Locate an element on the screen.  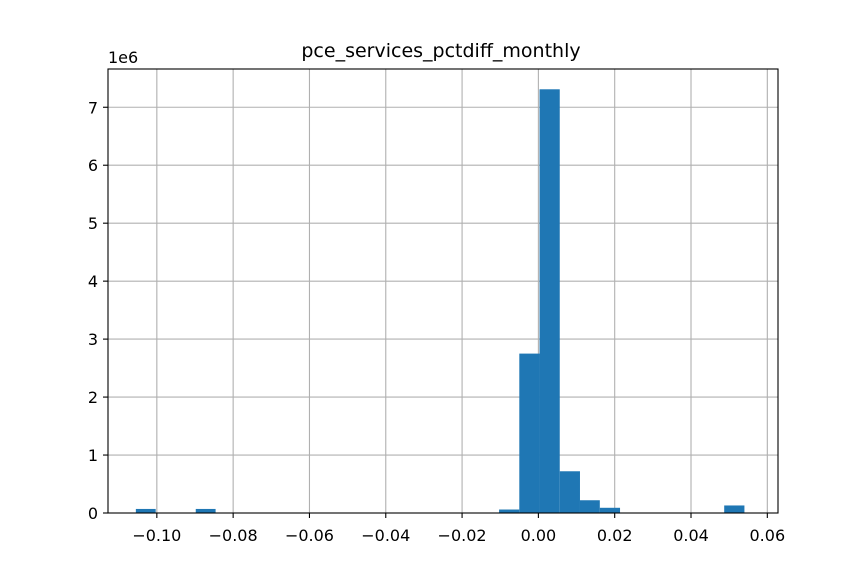
x-tick-label: −0.04 is located at coordinates (385, 535).